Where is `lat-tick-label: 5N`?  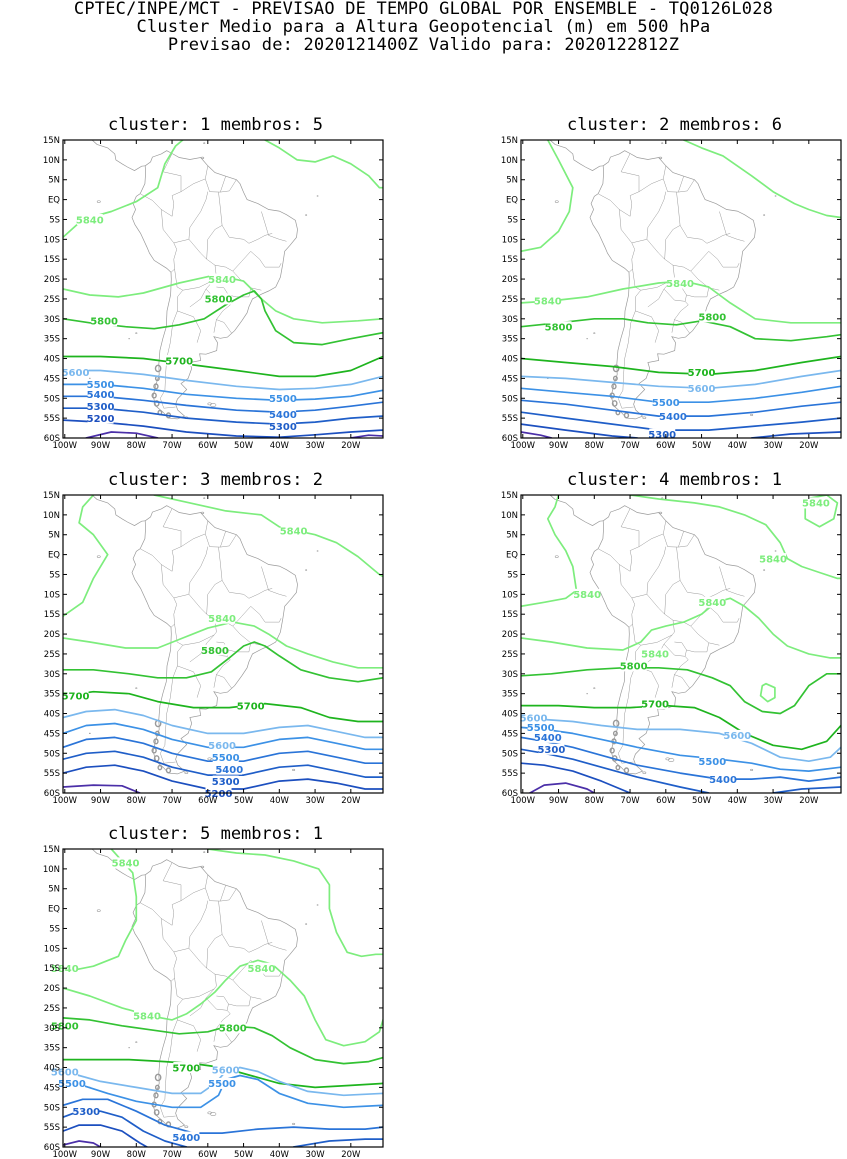 lat-tick-label: 5N is located at coordinates (54, 181).